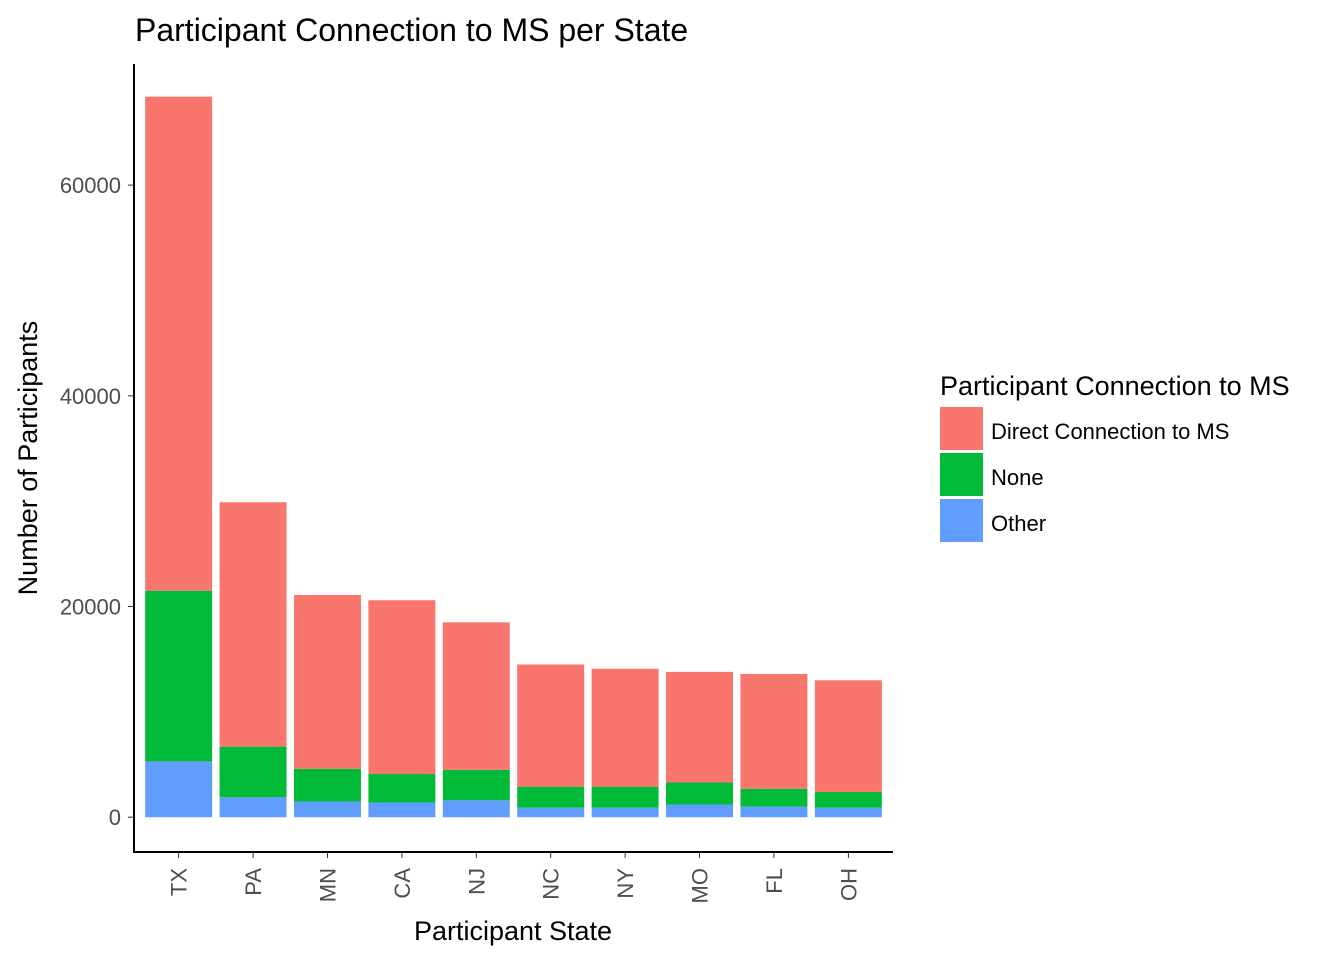  I want to click on y-tick-label: 20000, so click(90, 607).